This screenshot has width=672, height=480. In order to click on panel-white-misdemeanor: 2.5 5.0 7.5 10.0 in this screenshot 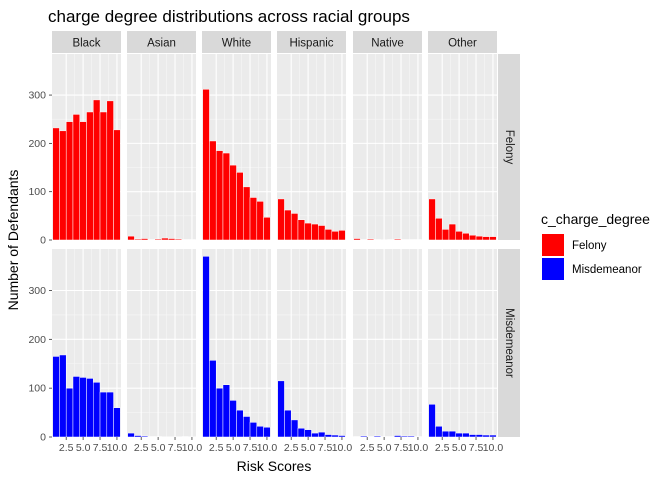, I will do `click(239, 351)`.